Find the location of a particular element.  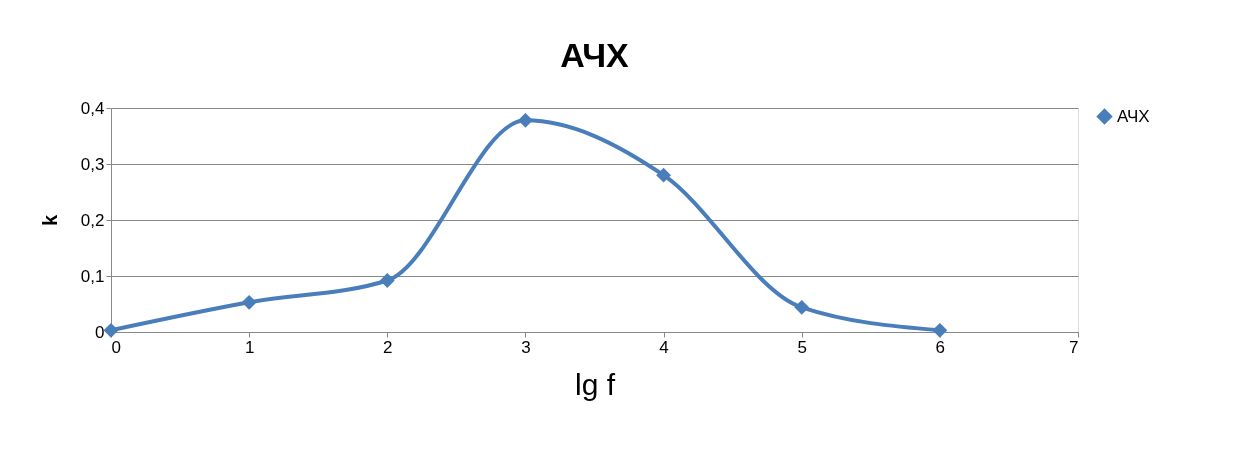

x-tick-label: 7 is located at coordinates (1074, 347).